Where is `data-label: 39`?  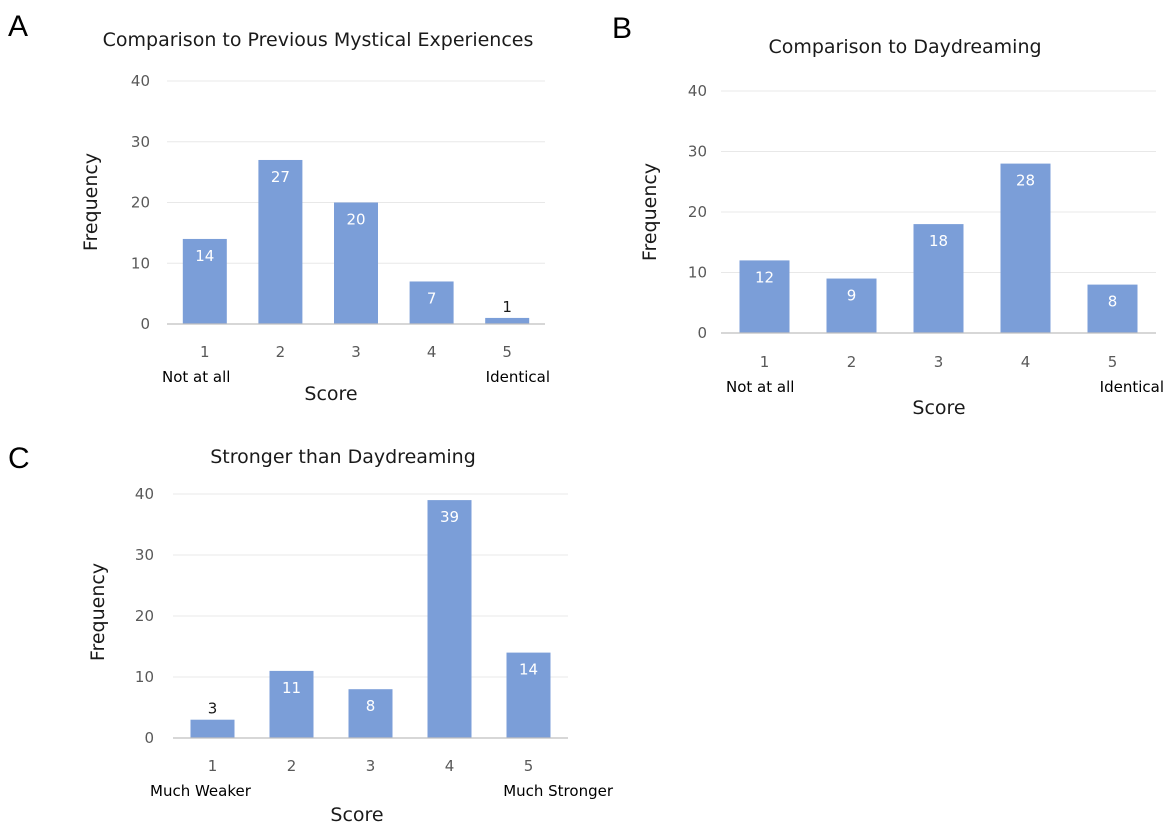
data-label: 39 is located at coordinates (449, 517).